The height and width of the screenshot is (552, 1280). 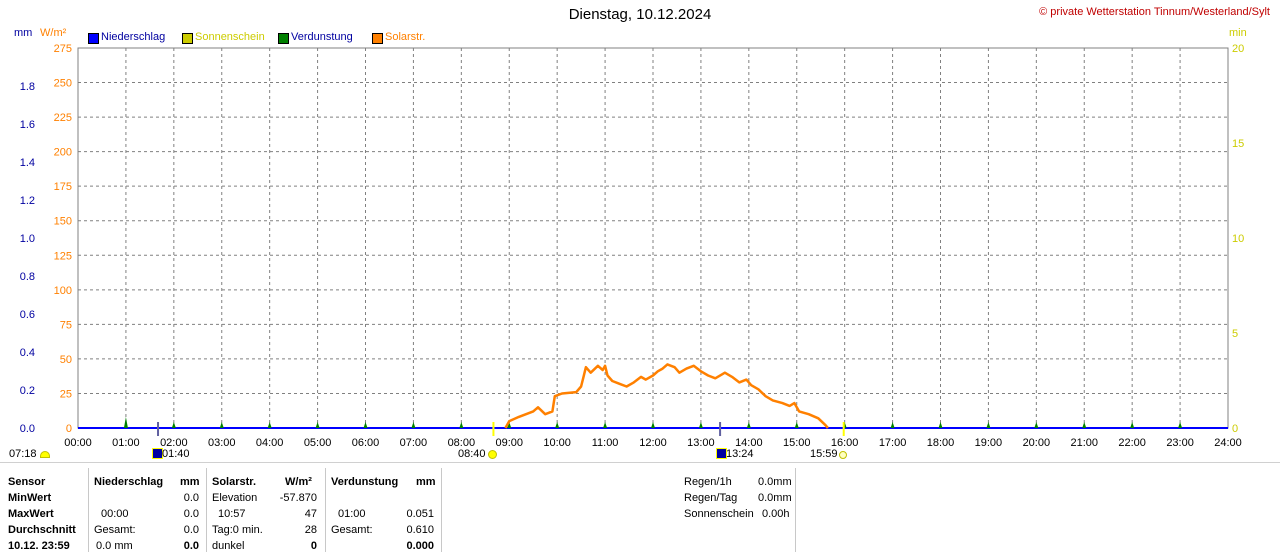 I want to click on evaporation-markers, so click(x=653, y=426).